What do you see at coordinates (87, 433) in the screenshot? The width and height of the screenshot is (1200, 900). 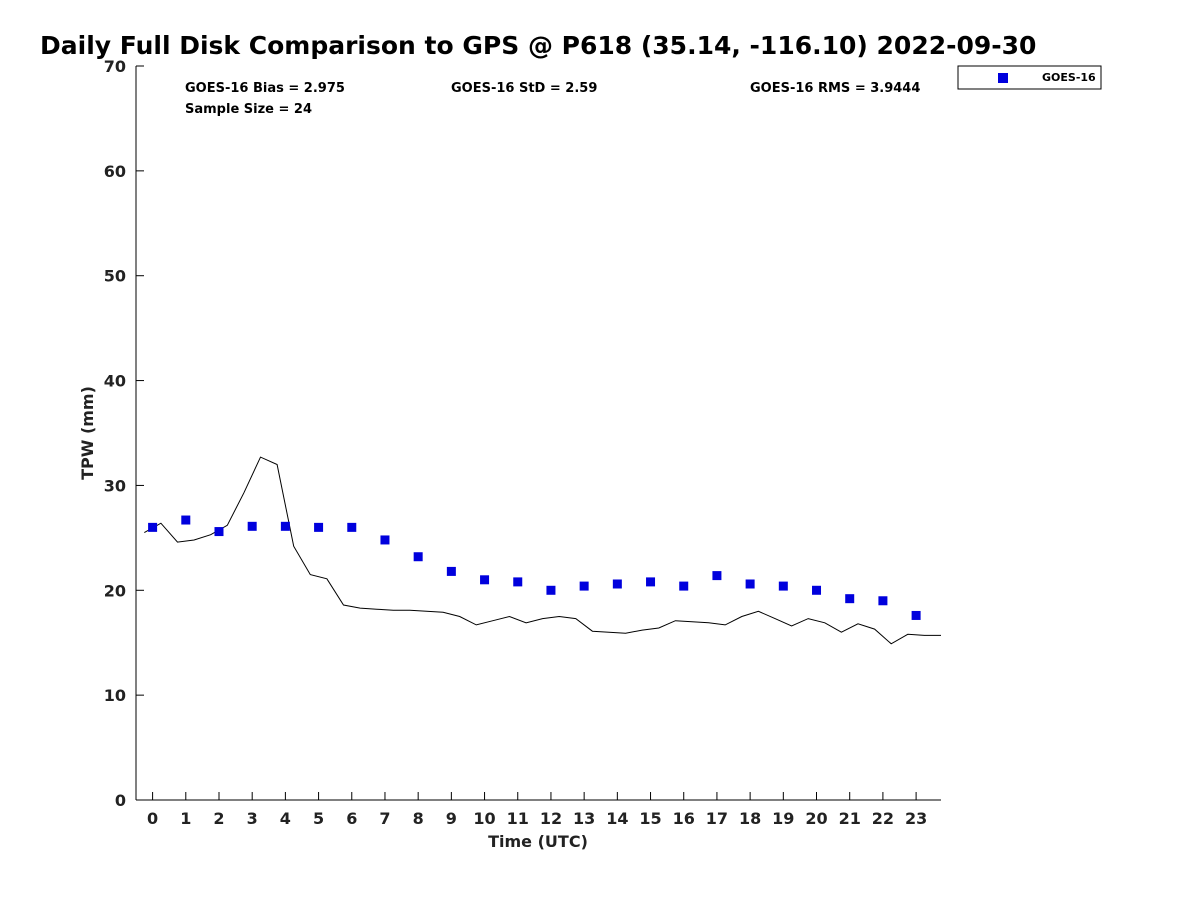 I see `y-axis-label: TPW (mm)` at bounding box center [87, 433].